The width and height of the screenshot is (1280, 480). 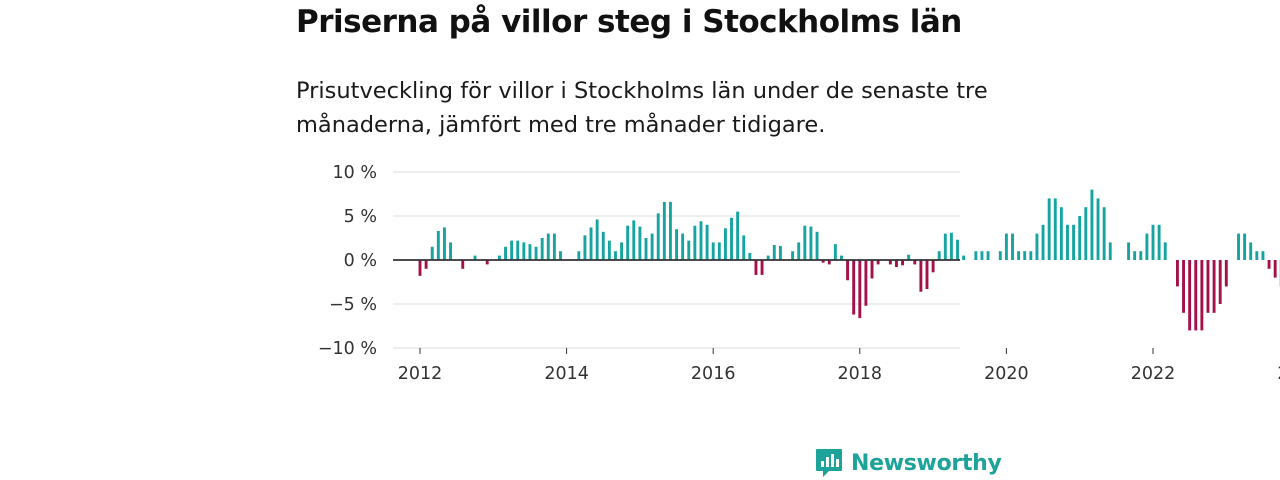 I want to click on x-tick-label: 2016, so click(x=713, y=374).